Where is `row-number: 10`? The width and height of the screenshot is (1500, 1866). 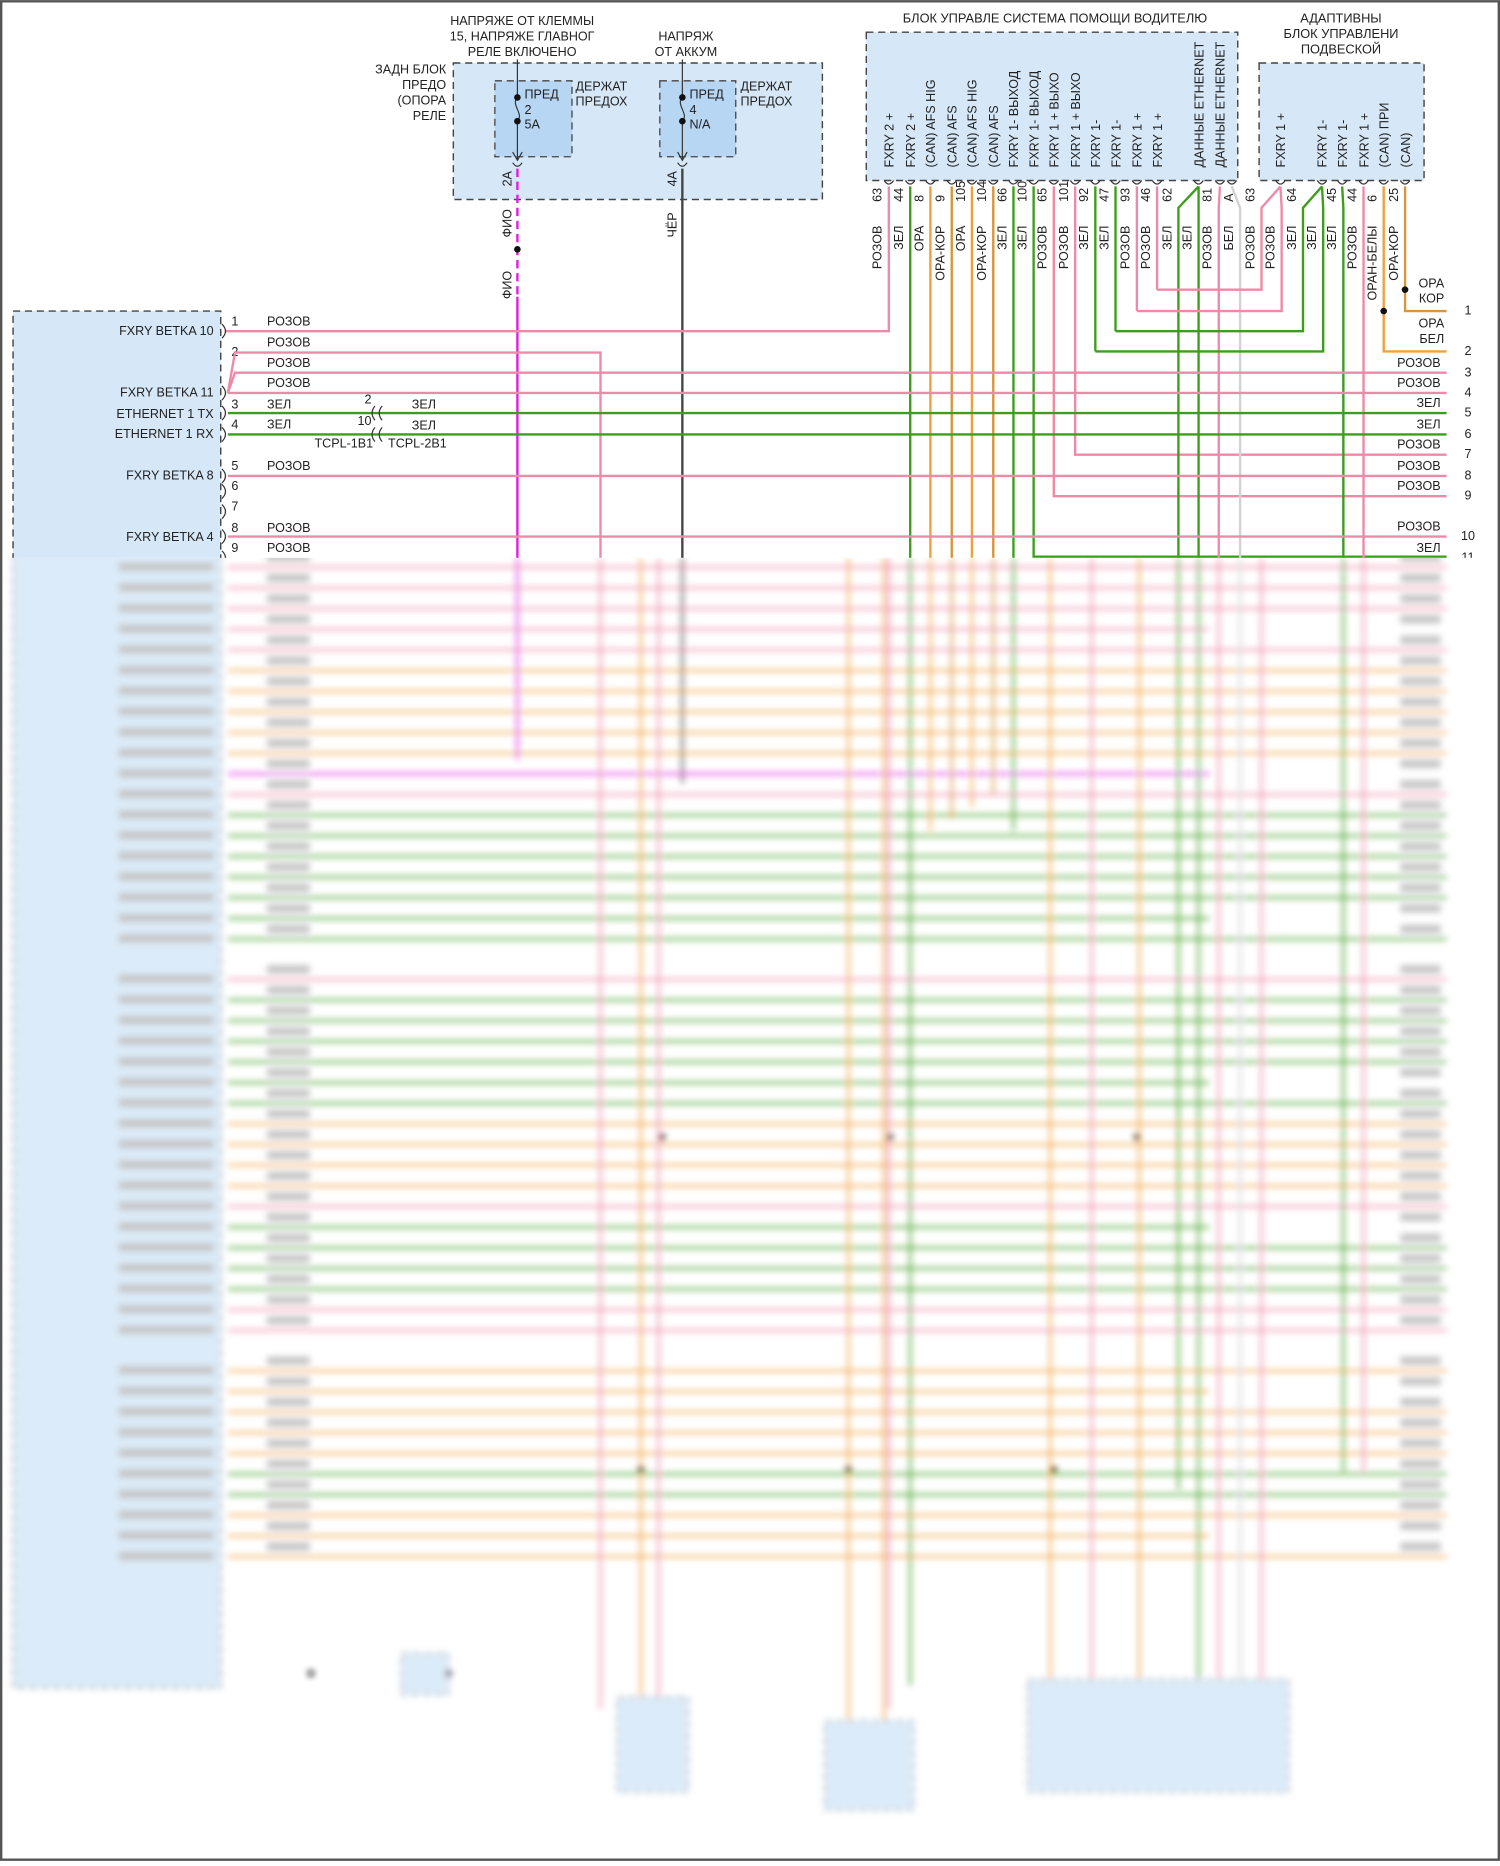 row-number: 10 is located at coordinates (1468, 536).